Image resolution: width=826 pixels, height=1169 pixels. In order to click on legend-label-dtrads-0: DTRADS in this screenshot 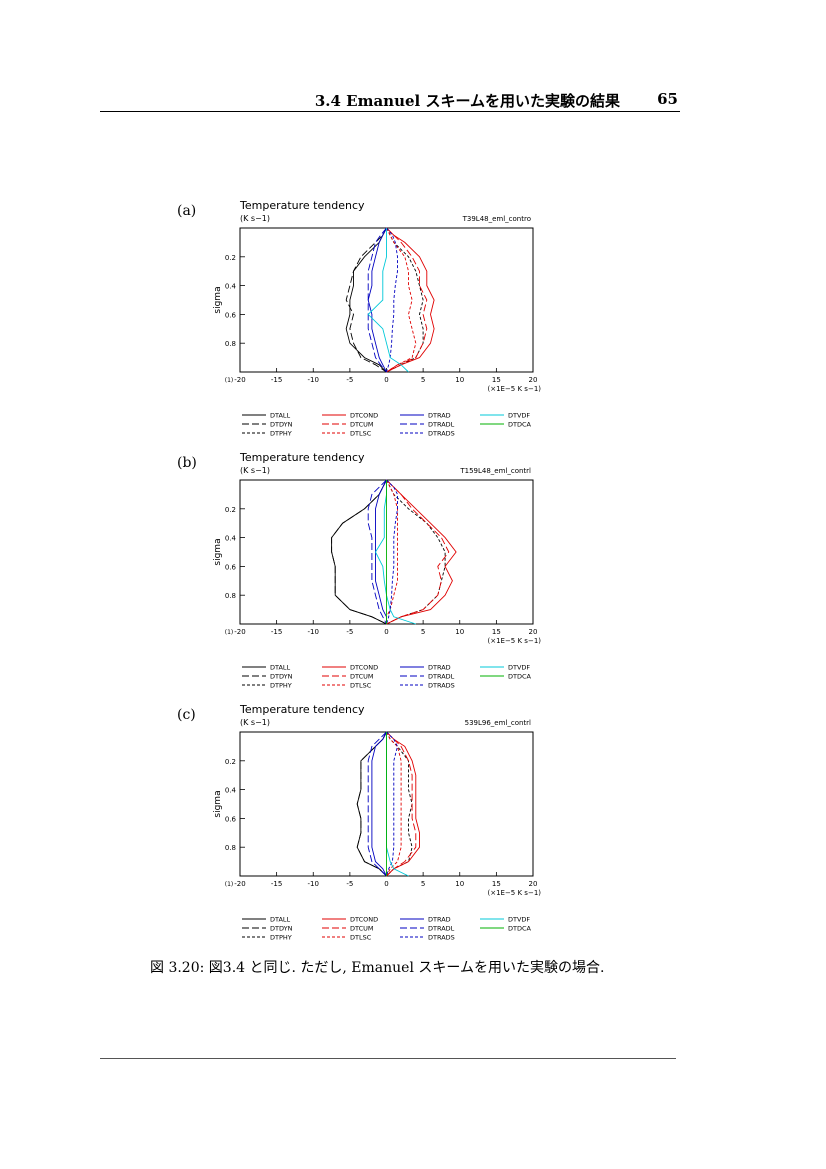, I will do `click(441, 434)`.